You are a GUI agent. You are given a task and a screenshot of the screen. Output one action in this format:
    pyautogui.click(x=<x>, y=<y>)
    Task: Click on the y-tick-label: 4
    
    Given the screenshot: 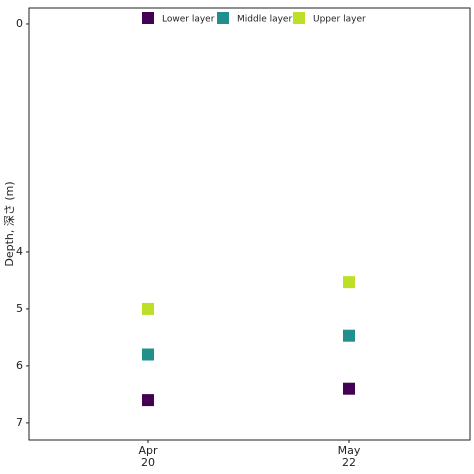 What is the action you would take?
    pyautogui.click(x=19, y=251)
    